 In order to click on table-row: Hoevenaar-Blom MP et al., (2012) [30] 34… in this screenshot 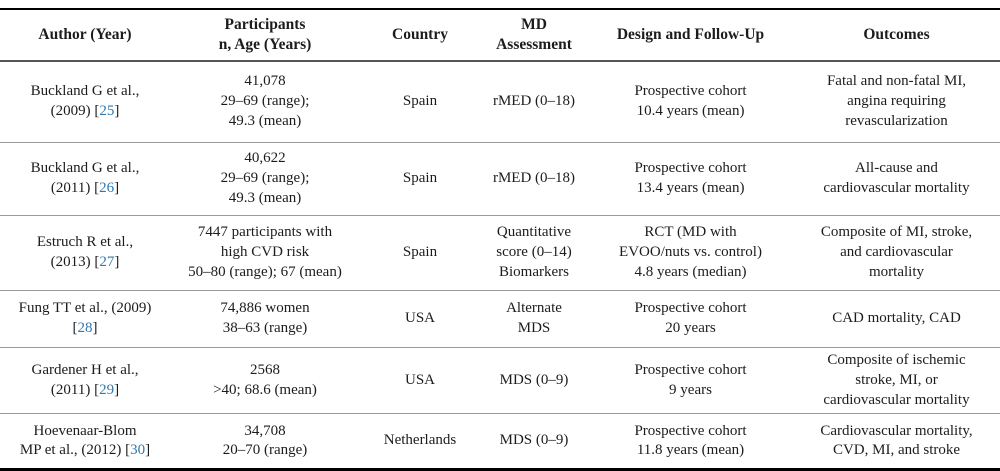, I will do `click(500, 442)`.